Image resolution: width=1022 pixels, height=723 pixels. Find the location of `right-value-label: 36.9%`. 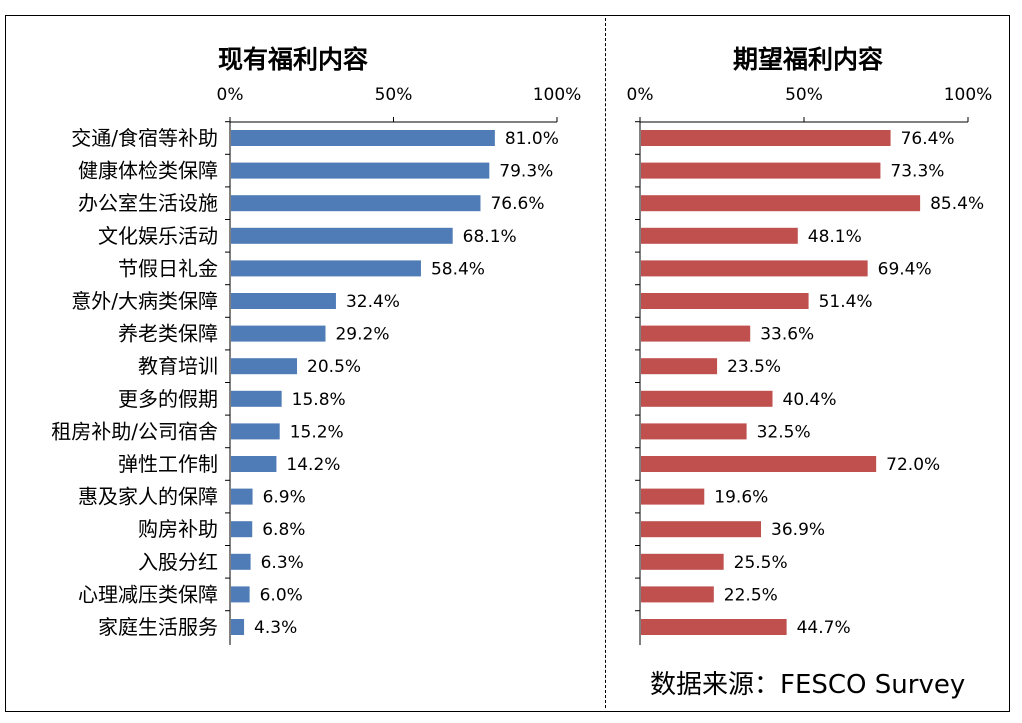

right-value-label: 36.9% is located at coordinates (798, 530).